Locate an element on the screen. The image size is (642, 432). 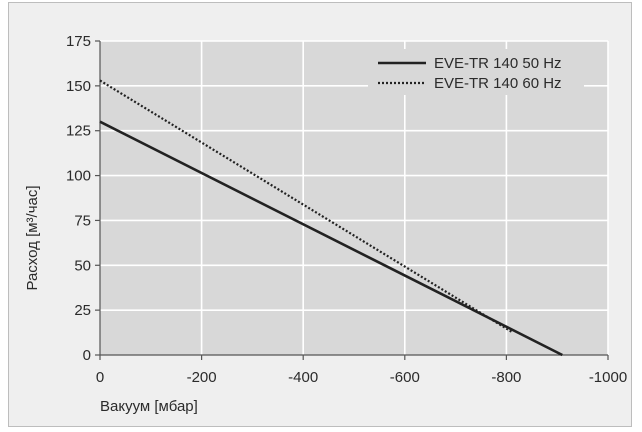
y-tick-label: 0 is located at coordinates (87, 355).